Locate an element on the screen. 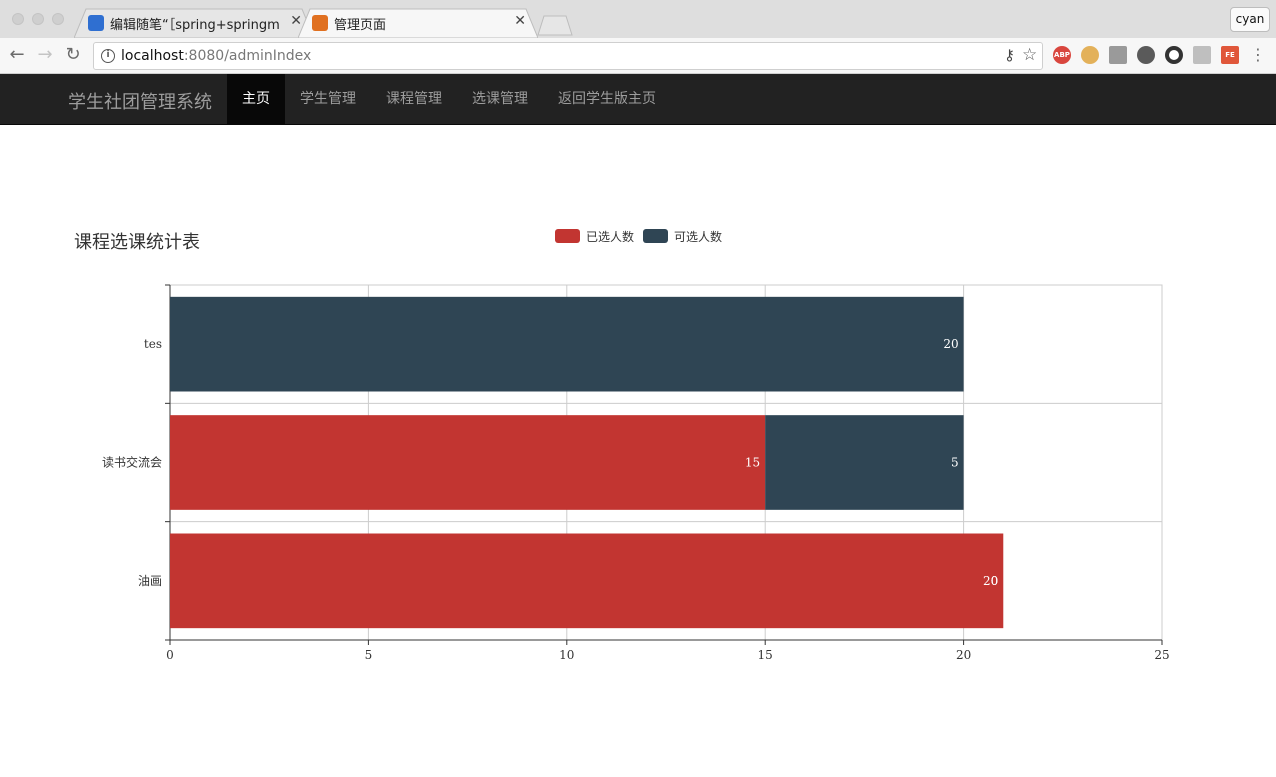  x-tick-label: 20 is located at coordinates (963, 655).